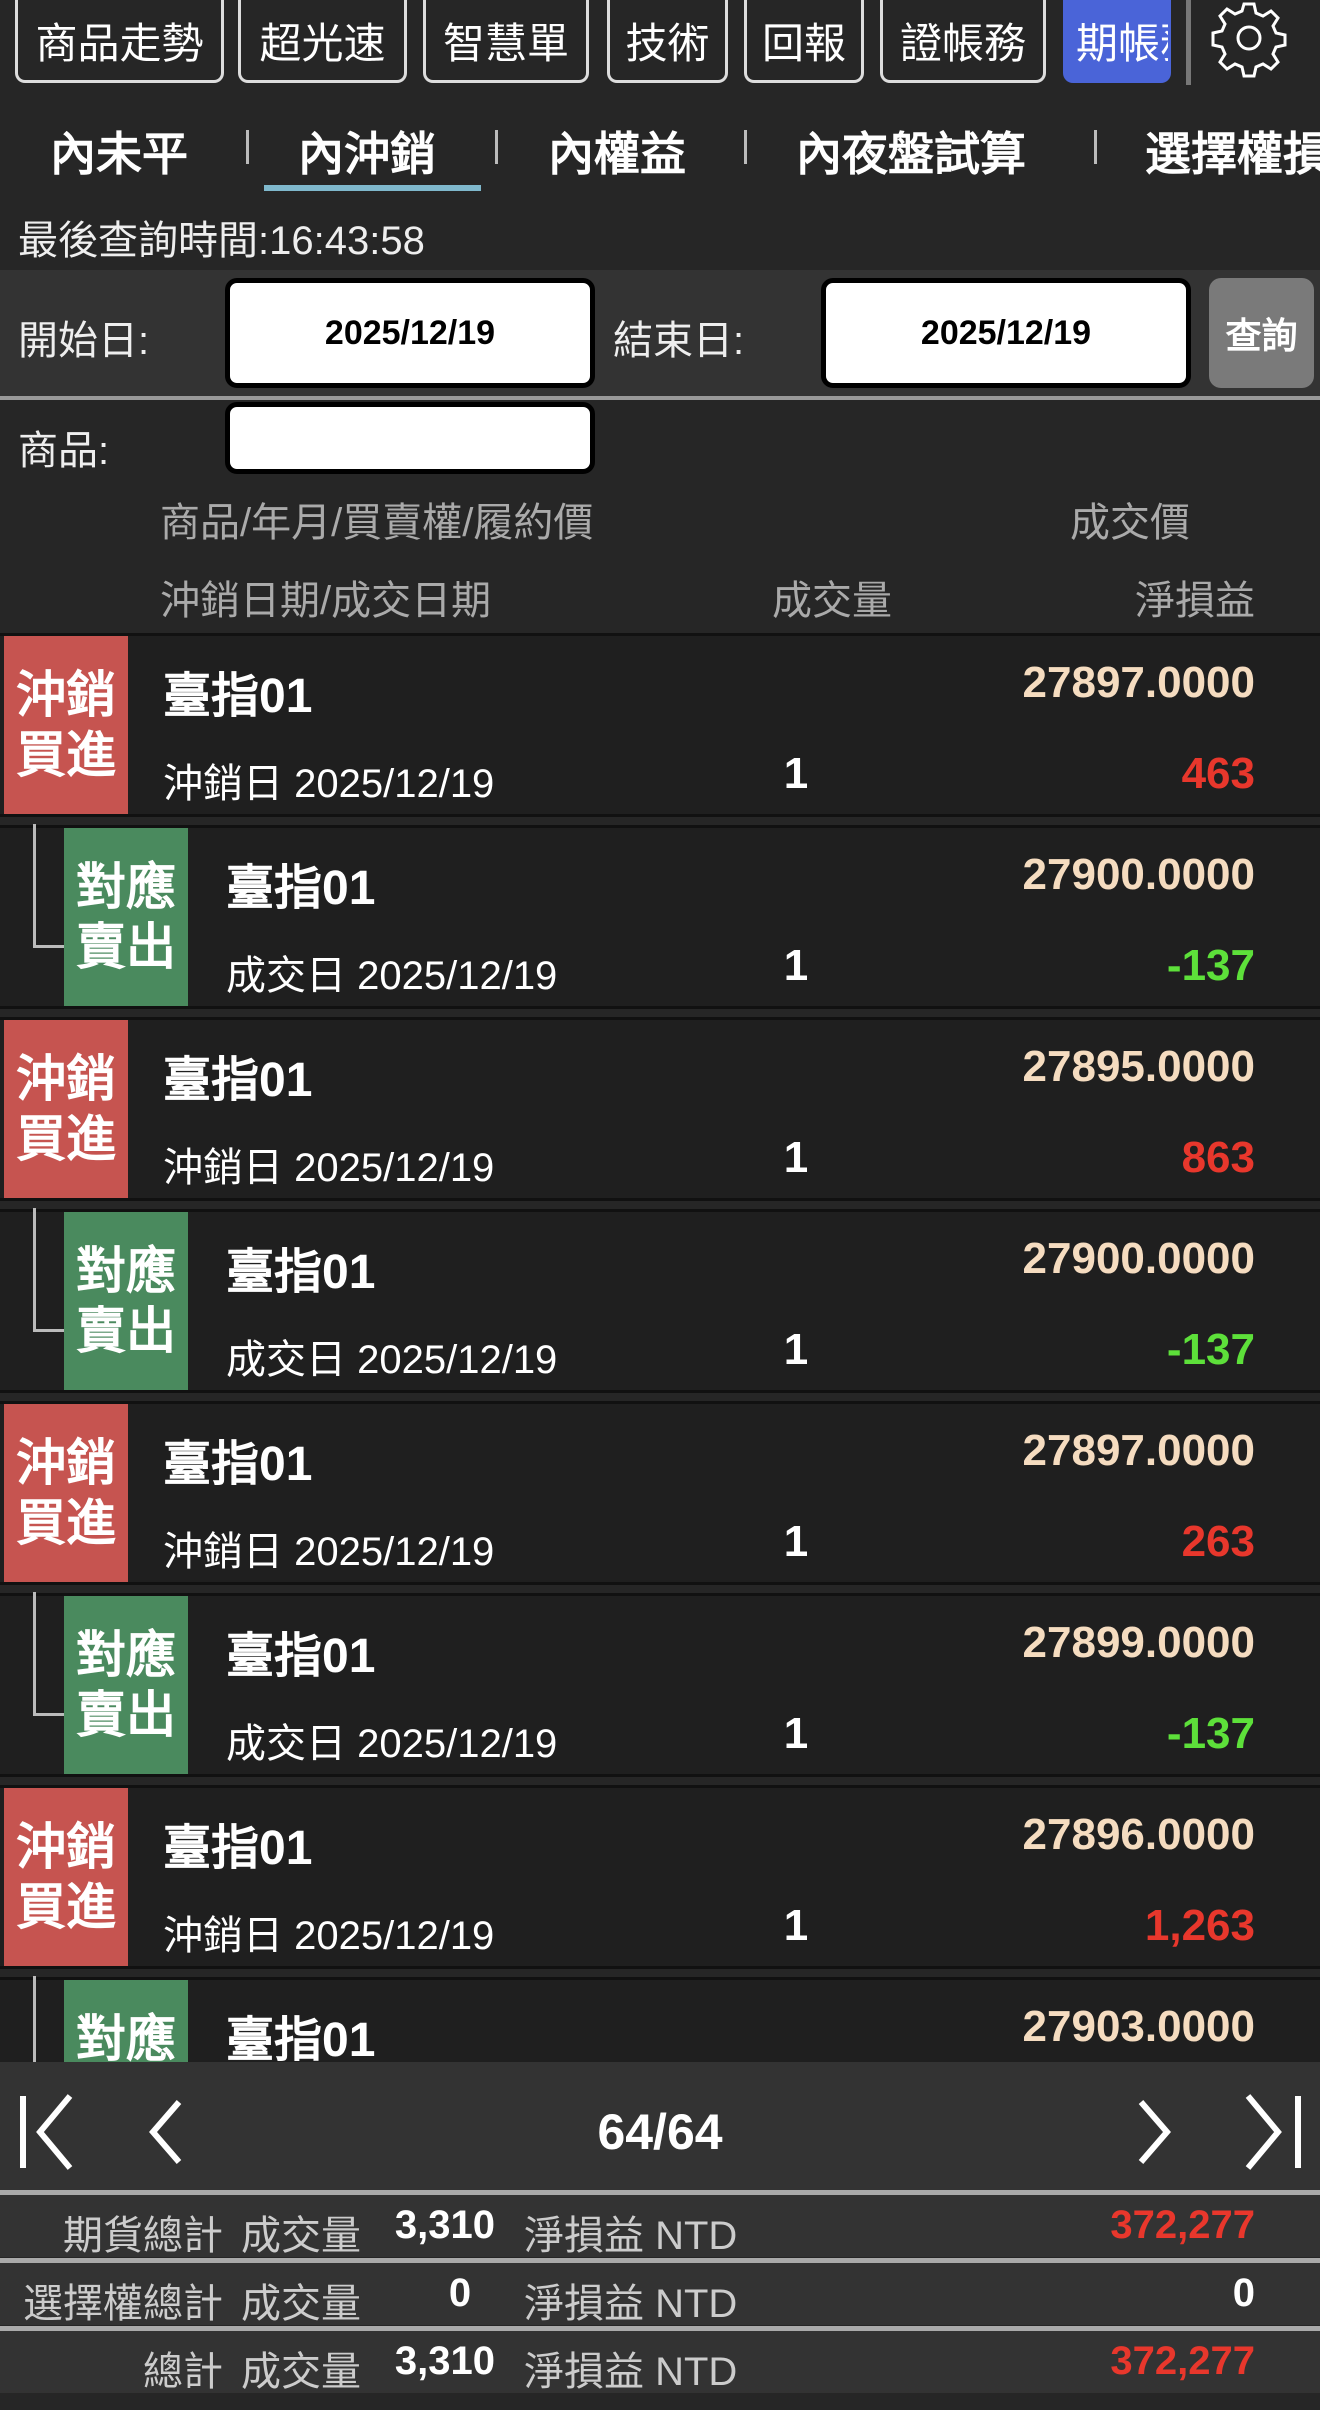 The height and width of the screenshot is (2410, 1320). I want to click on trade-price: 27896.0000, so click(1138, 1834).